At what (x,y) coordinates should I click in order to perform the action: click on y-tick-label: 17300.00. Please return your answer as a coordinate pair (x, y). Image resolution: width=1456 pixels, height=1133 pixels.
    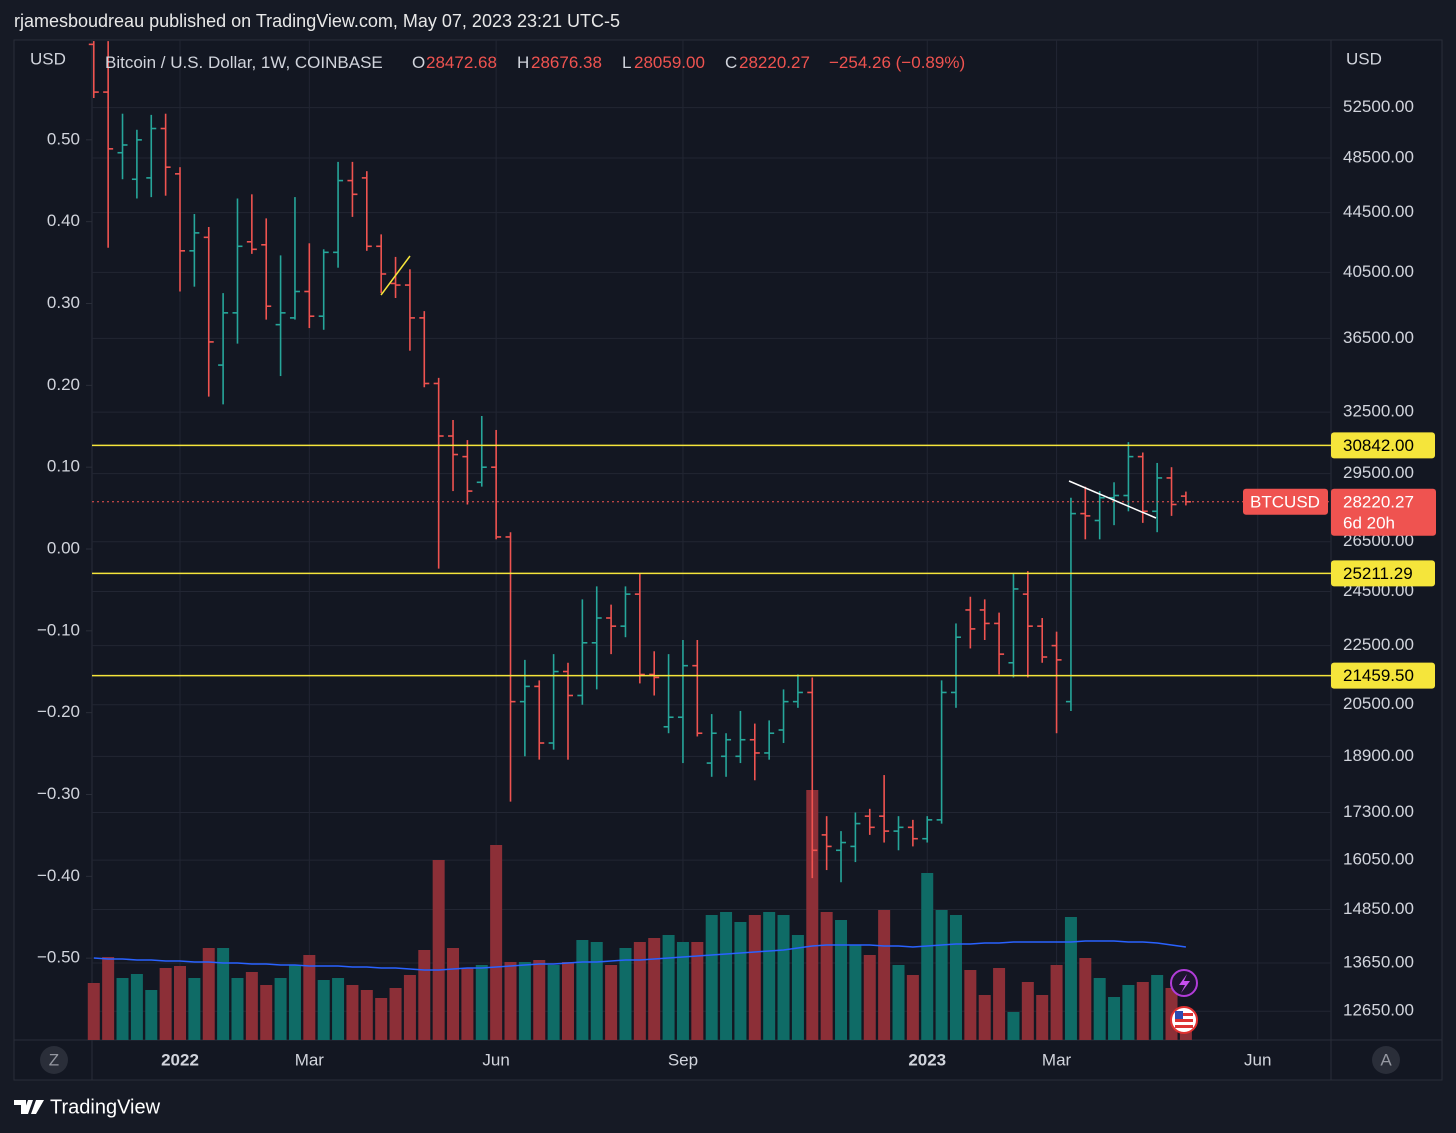
    Looking at the image, I should click on (1378, 811).